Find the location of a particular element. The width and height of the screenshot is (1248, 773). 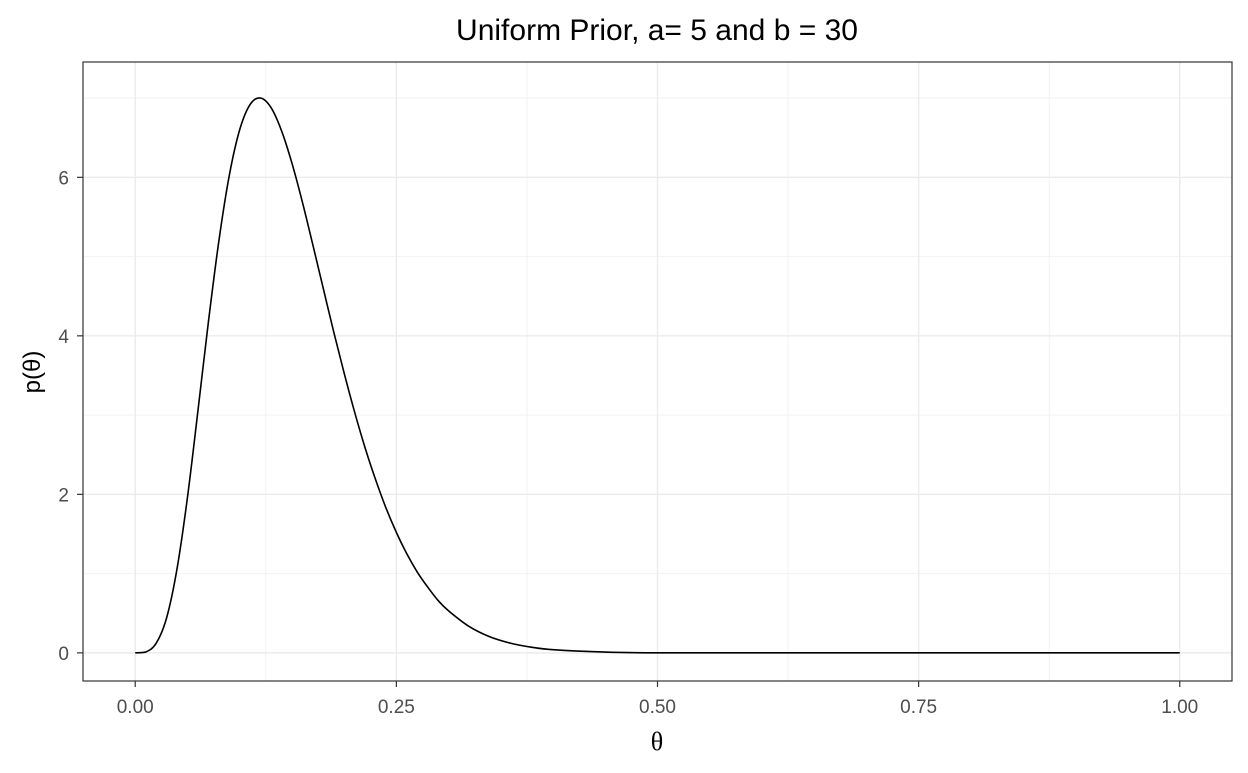

y-tick-label: 0 is located at coordinates (63, 654).